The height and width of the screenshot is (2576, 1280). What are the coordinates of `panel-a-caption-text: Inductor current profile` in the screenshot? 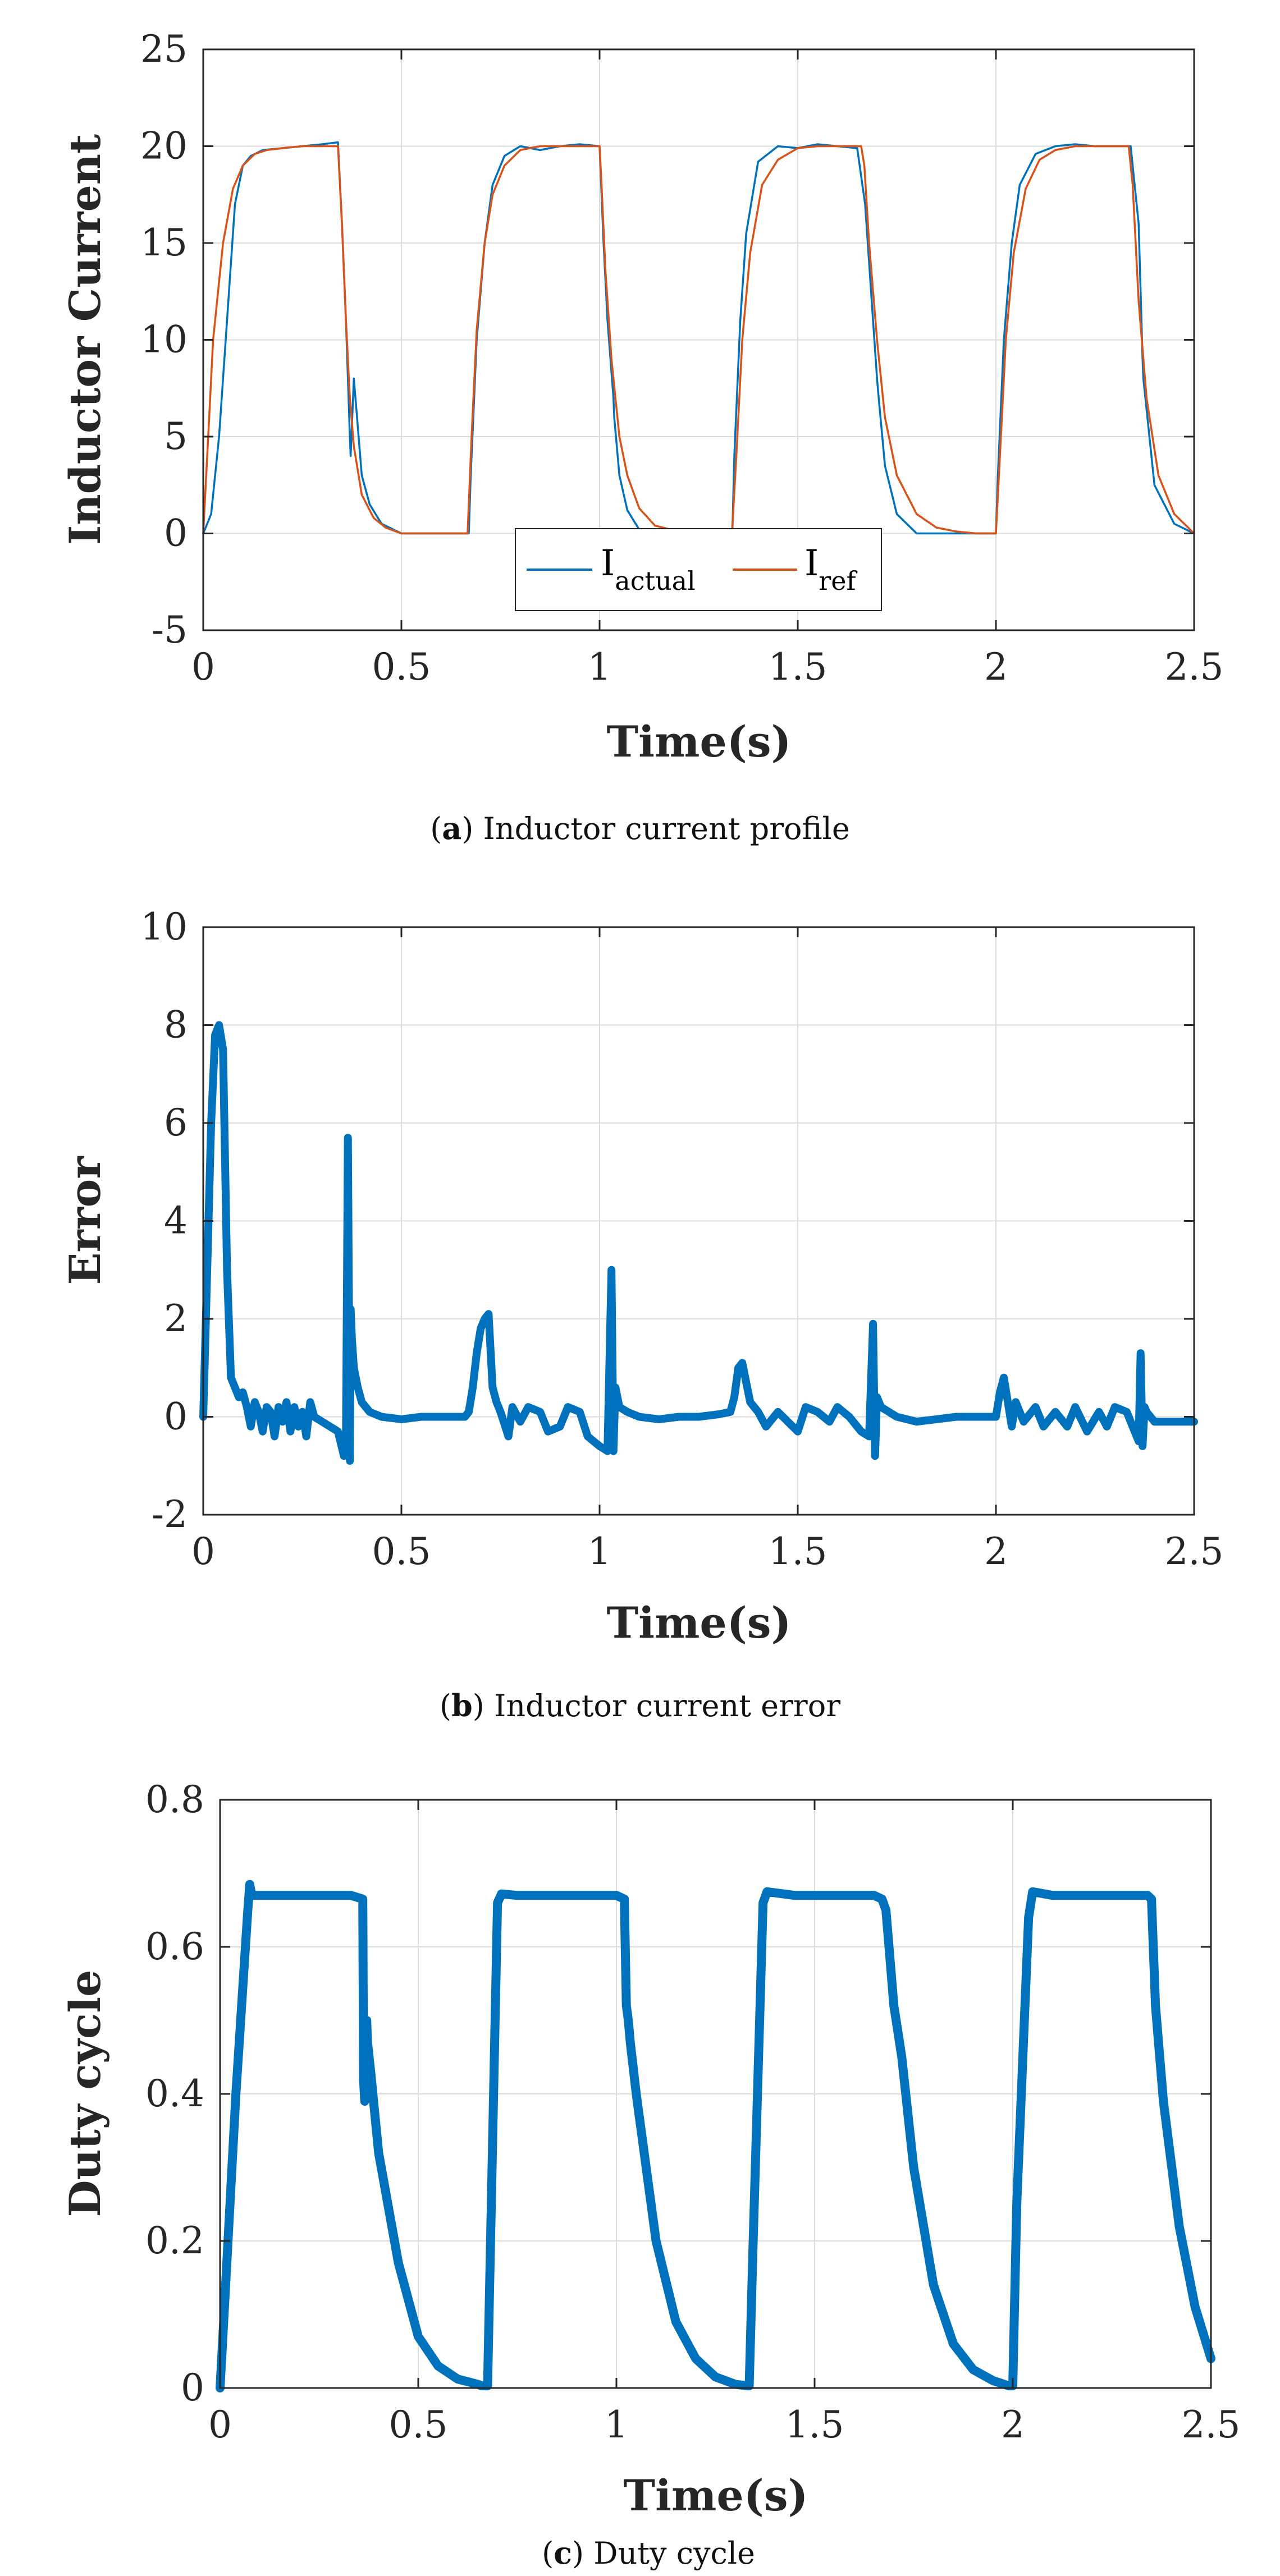 It's located at (666, 828).